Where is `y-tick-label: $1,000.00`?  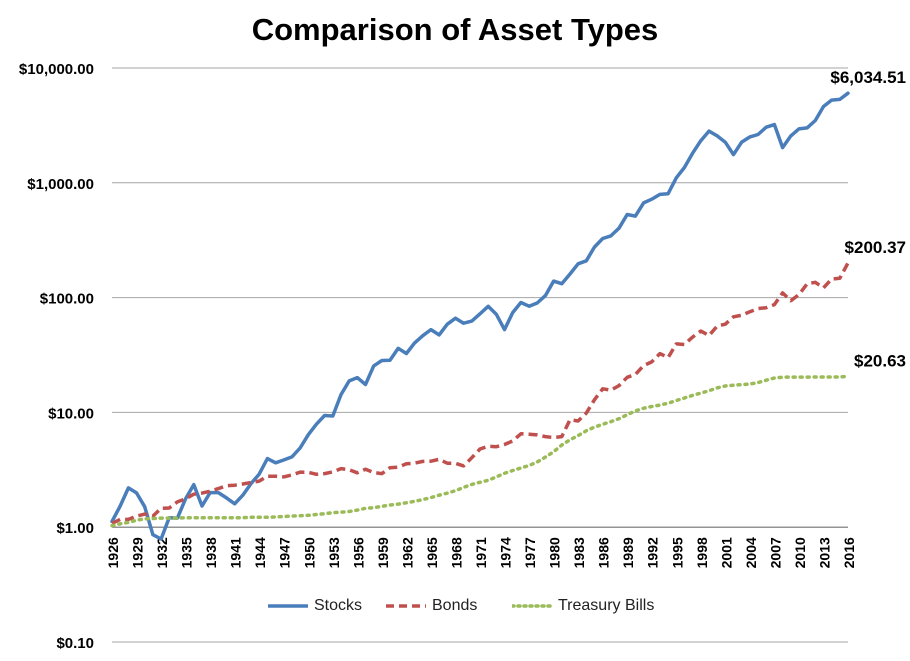 y-tick-label: $1,000.00 is located at coordinates (60, 184).